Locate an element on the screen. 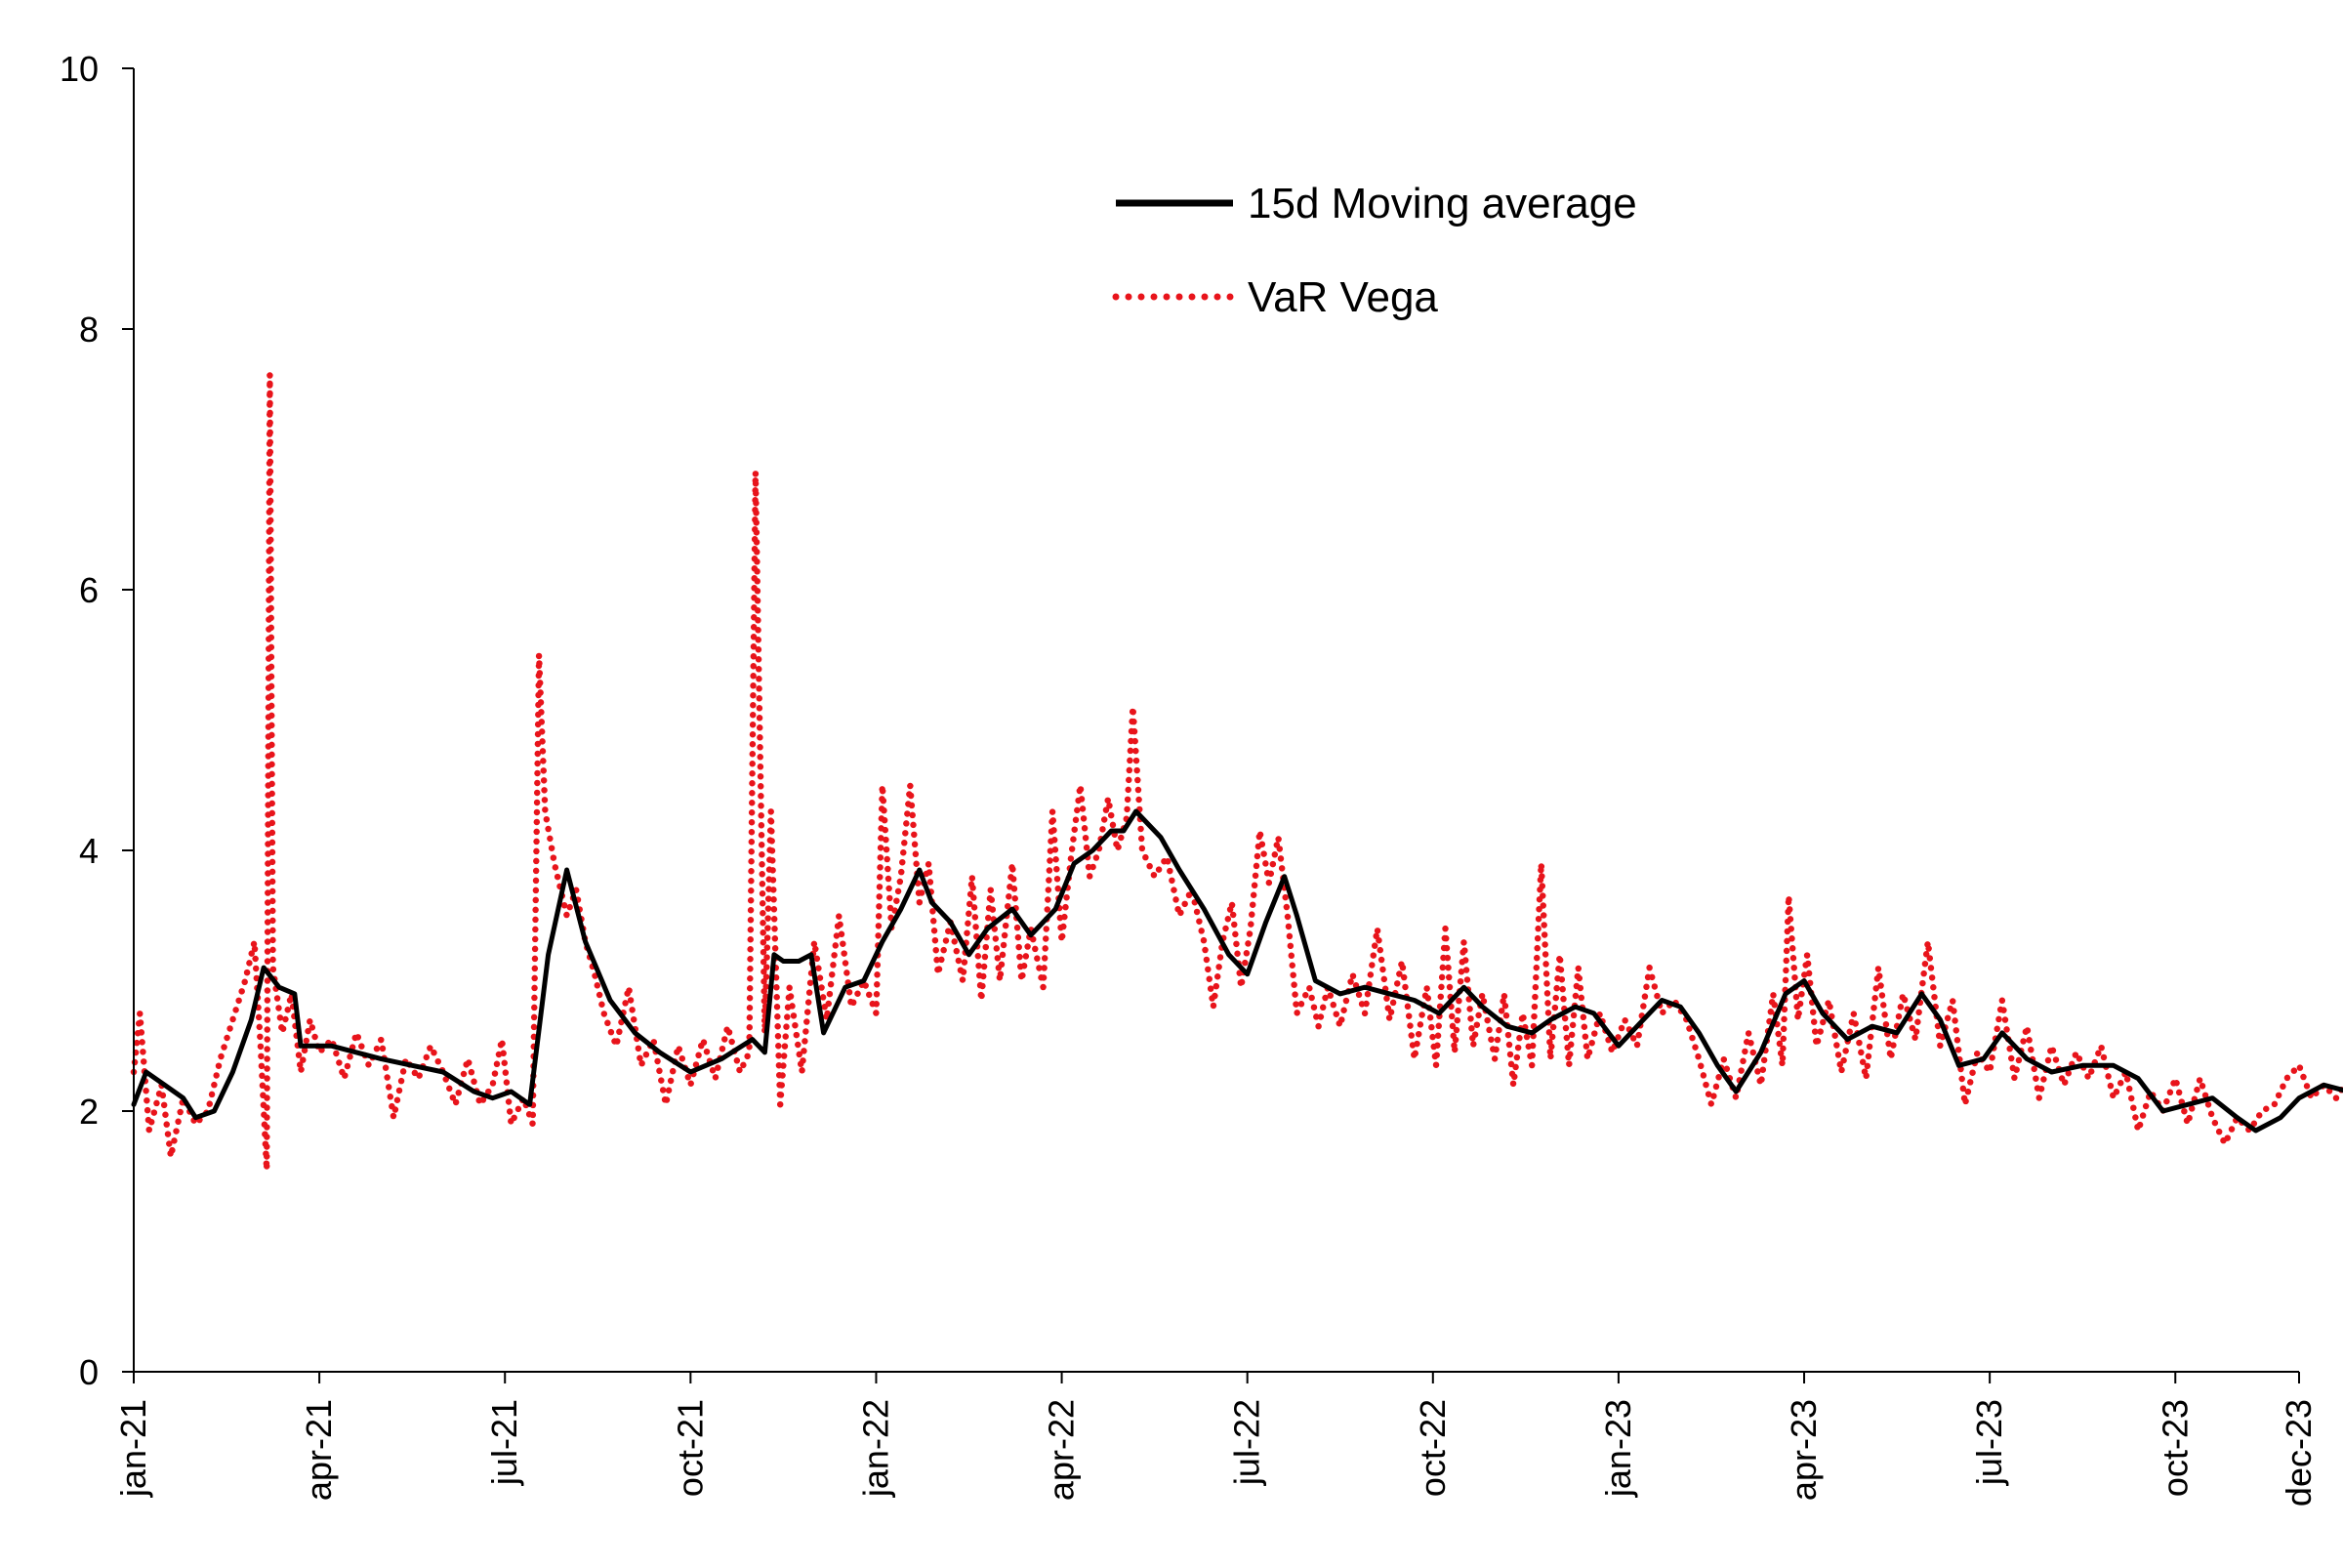 Image resolution: width=2343 pixels, height=1568 pixels. x-tick-label: oct-22 is located at coordinates (1433, 1448).